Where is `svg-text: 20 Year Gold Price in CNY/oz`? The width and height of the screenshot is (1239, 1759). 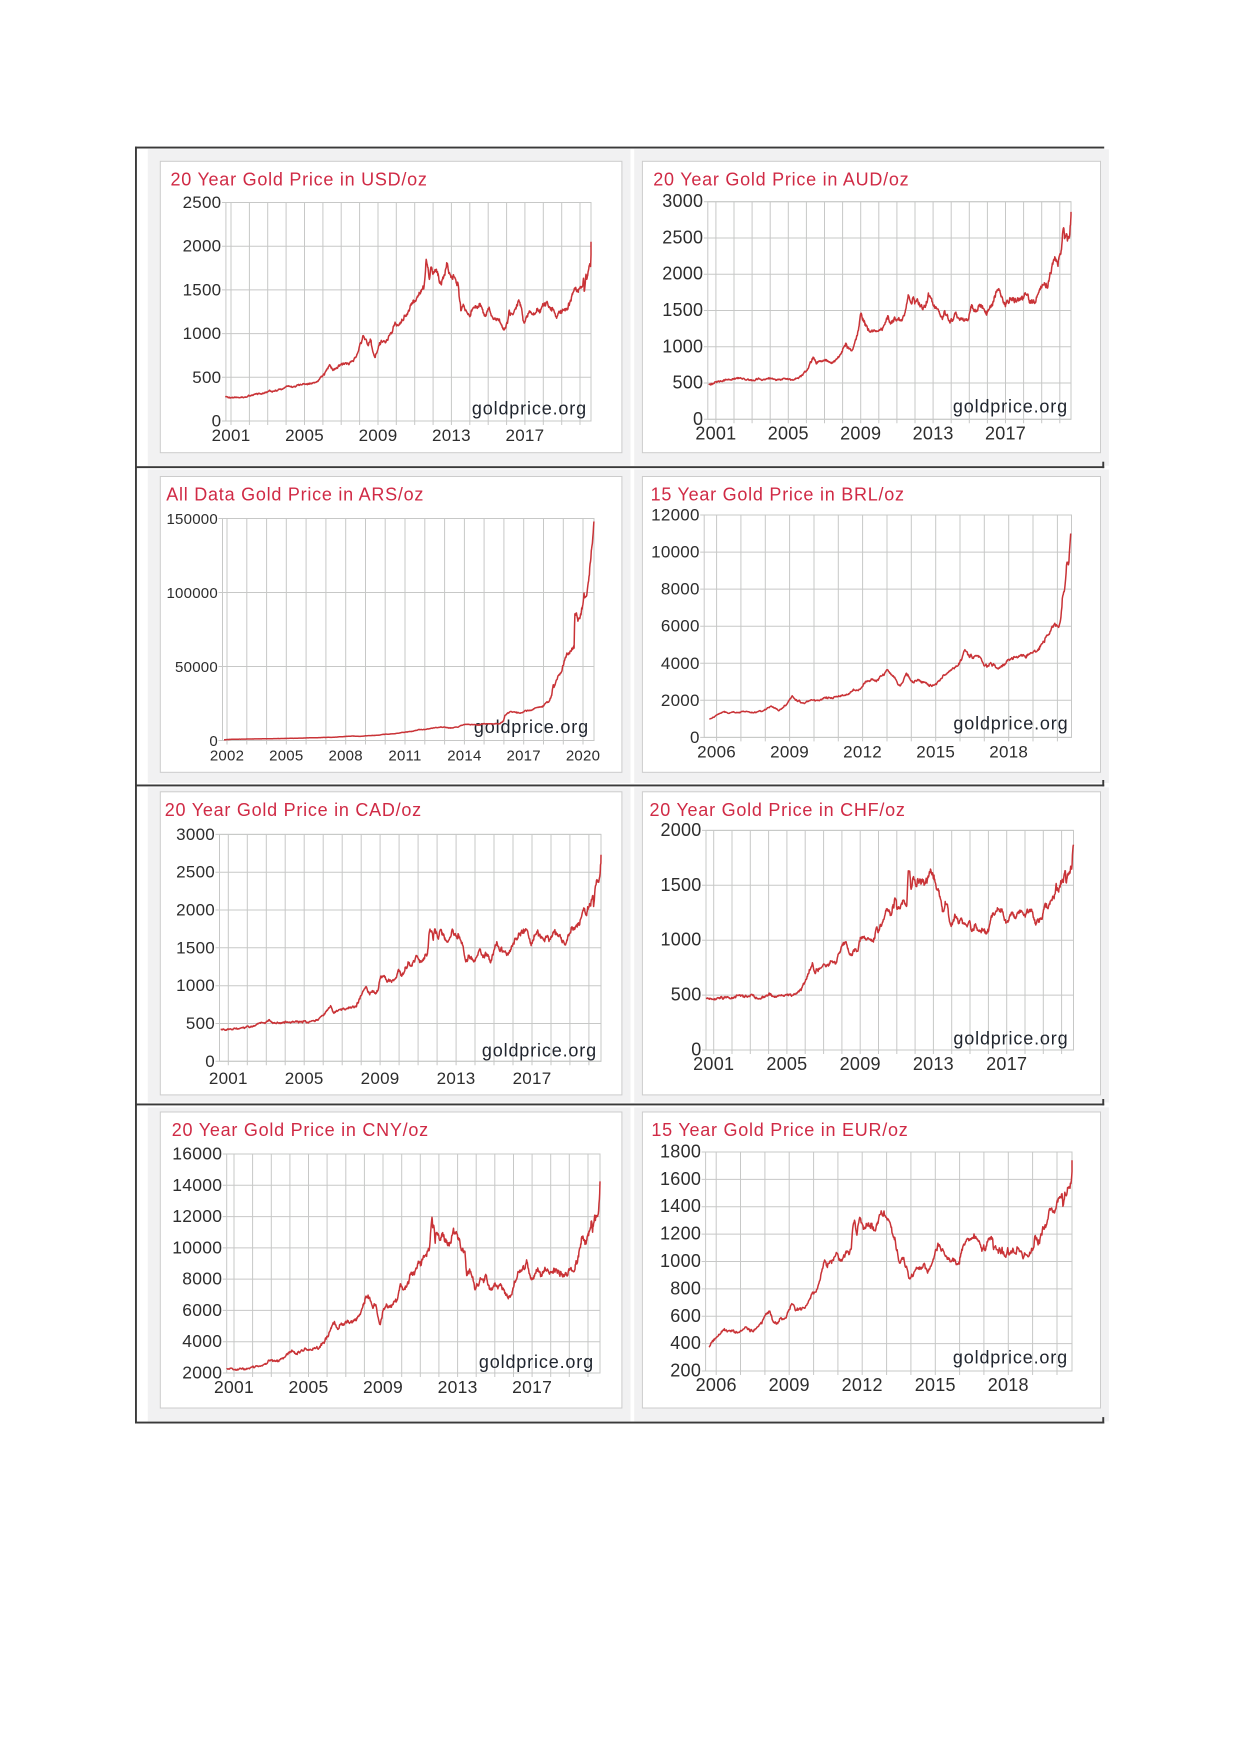
svg-text: 20 Year Gold Price in CNY/oz is located at coordinates (300, 1130).